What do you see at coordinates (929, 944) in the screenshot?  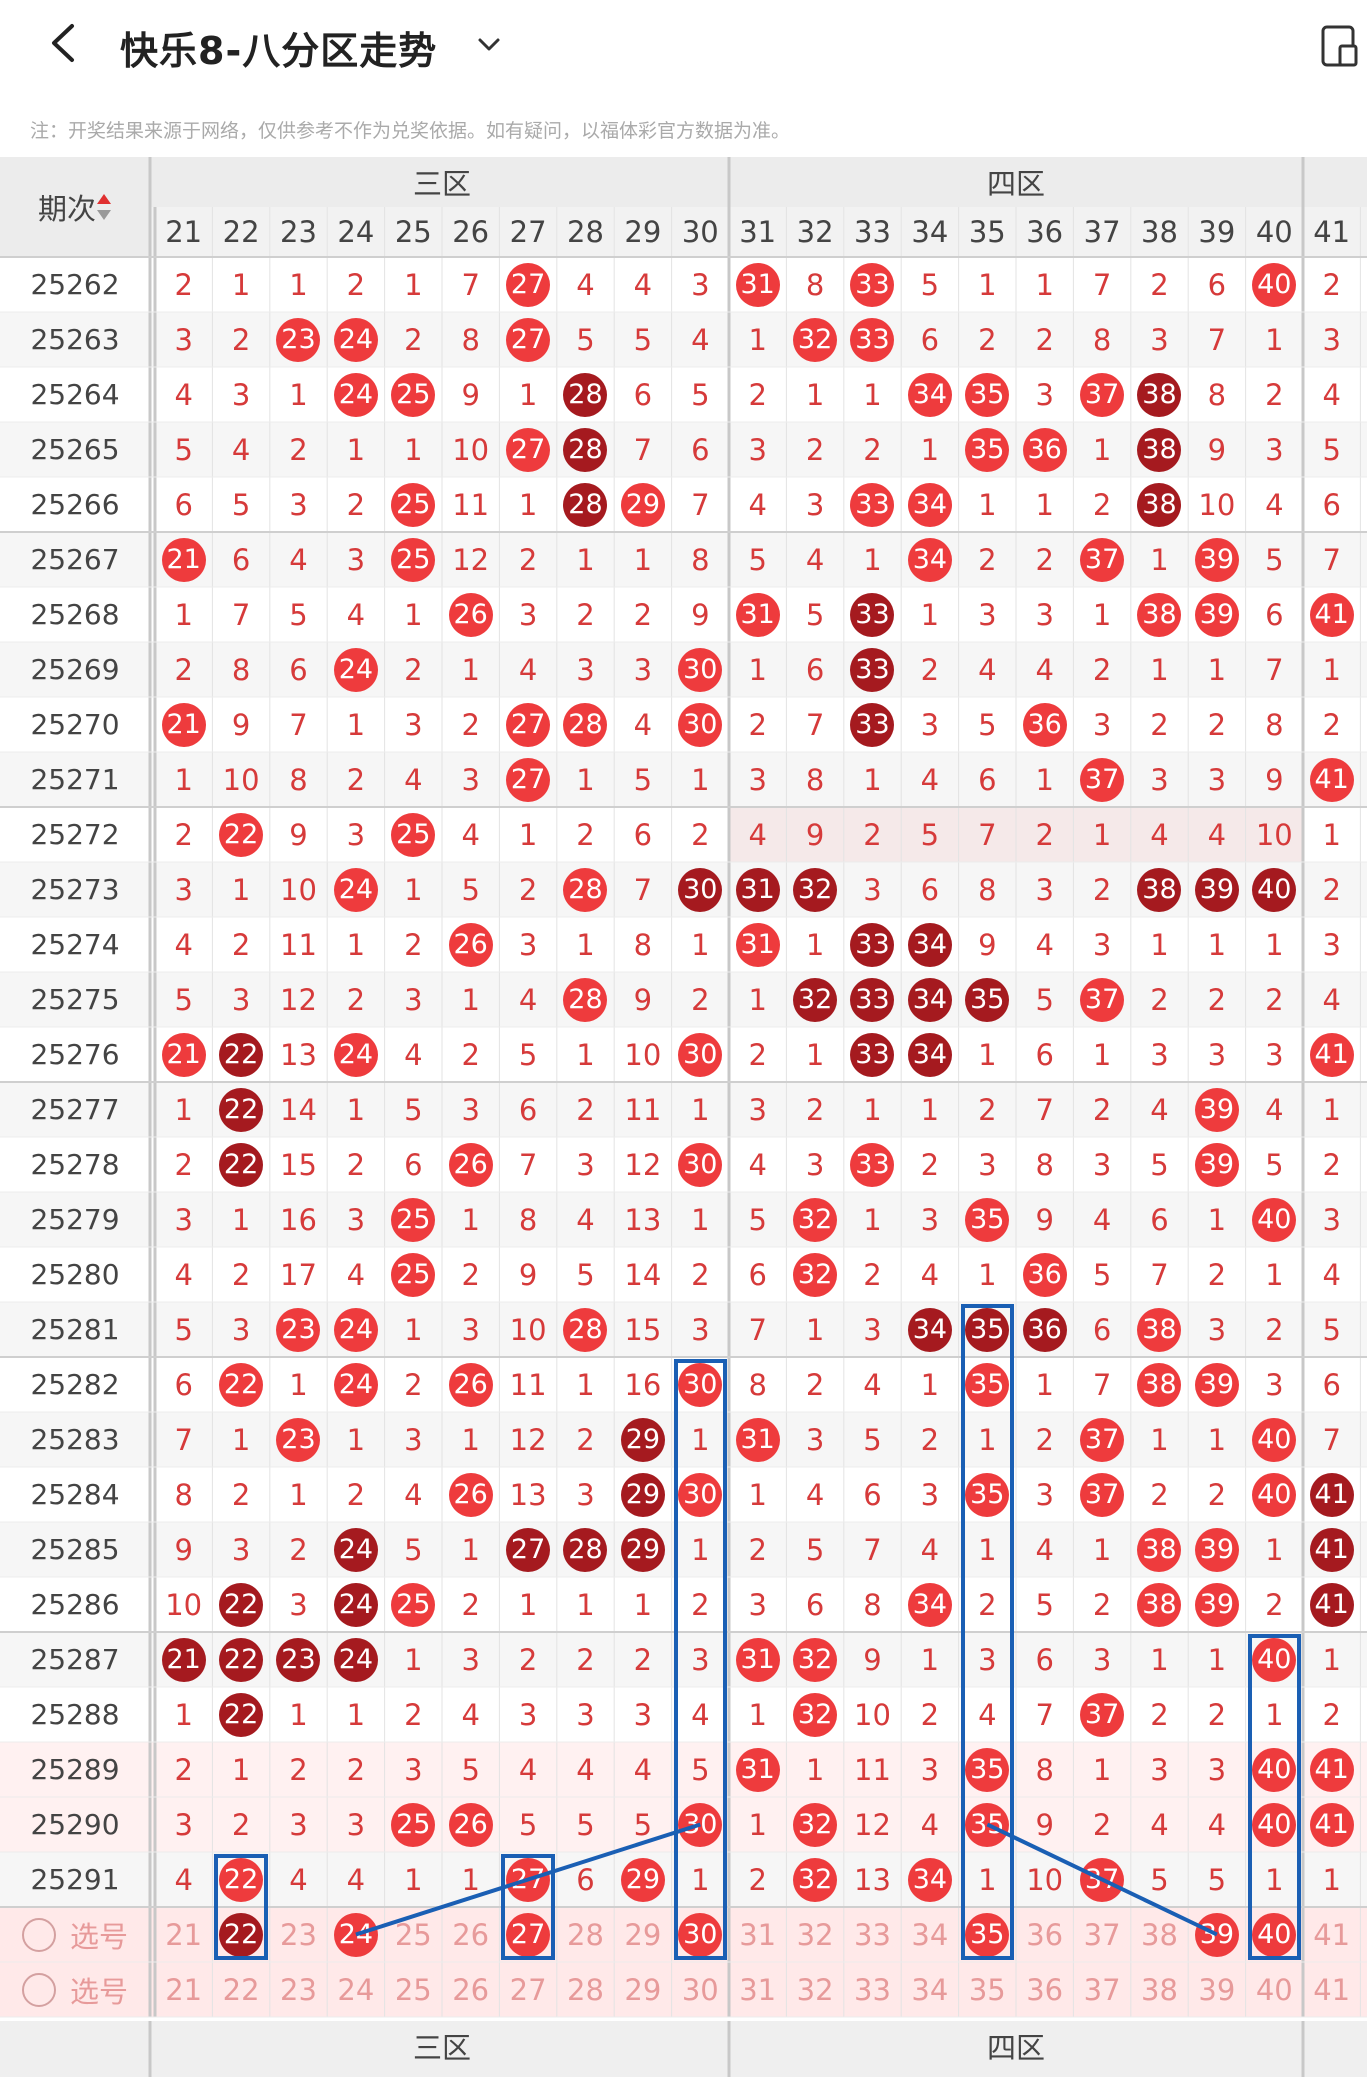 I see `drawn-ball: 34` at bounding box center [929, 944].